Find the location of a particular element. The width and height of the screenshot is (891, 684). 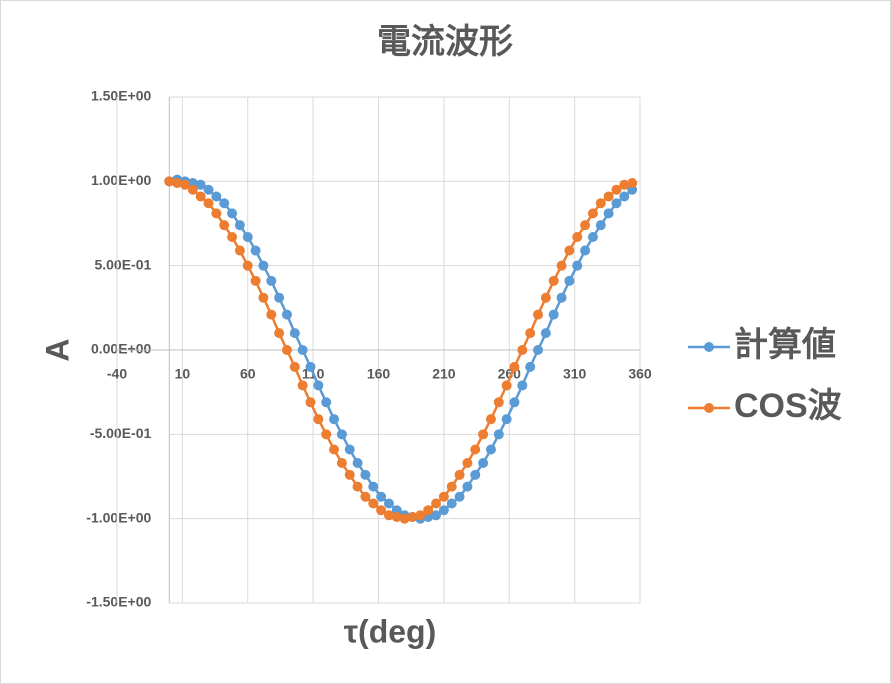

y-tick-label: 1.50E+00 is located at coordinates (121, 96).